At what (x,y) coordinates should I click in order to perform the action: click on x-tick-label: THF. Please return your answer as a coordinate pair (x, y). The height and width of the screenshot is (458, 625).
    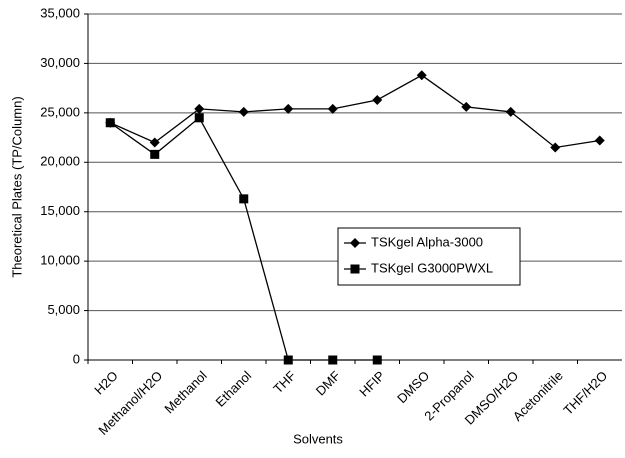
    Looking at the image, I should click on (284, 382).